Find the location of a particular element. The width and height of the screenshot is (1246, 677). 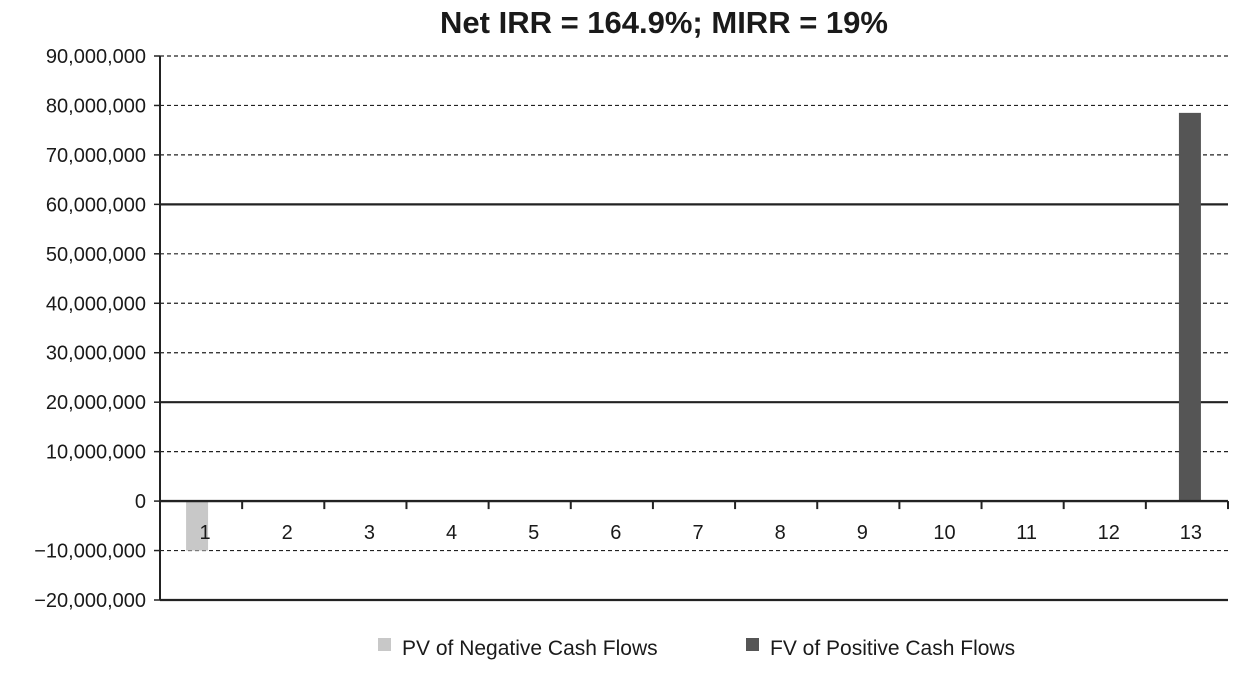

x-tick-label: 8 is located at coordinates (780, 533).